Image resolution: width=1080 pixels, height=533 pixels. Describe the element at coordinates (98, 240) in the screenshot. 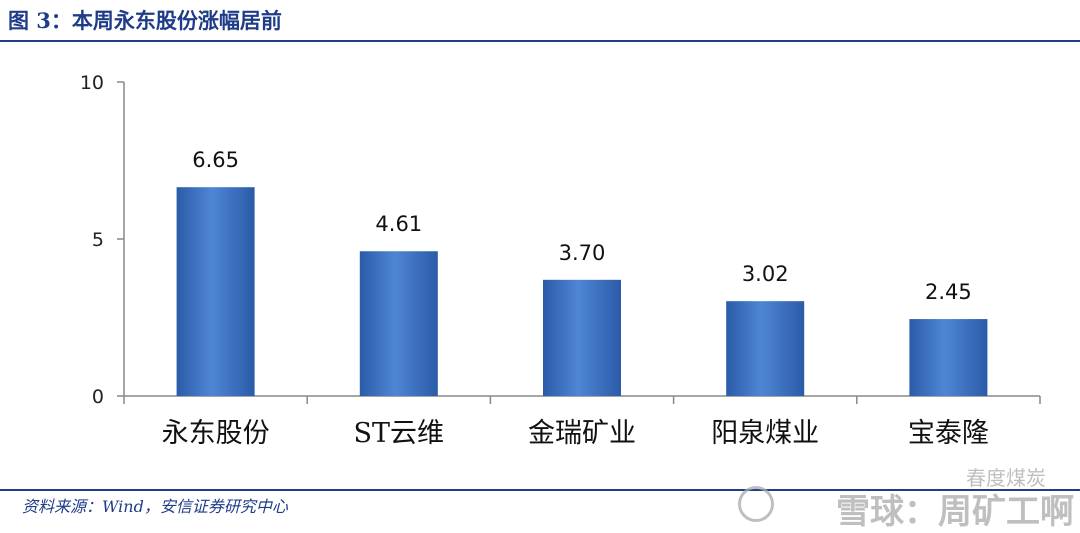

I see `y-tick-label: 5` at that location.